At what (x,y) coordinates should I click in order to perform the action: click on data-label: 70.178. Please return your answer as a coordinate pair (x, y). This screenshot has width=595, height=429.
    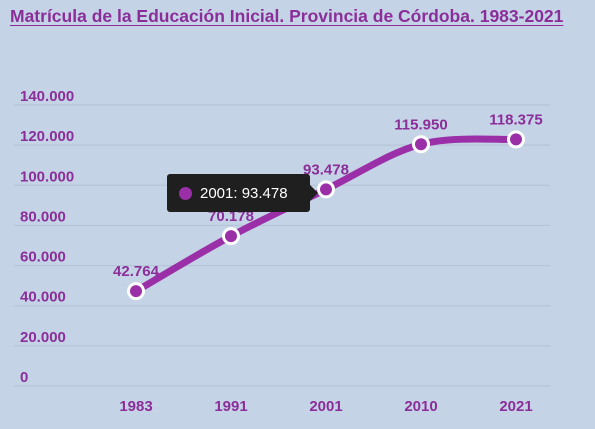
    Looking at the image, I should click on (231, 216).